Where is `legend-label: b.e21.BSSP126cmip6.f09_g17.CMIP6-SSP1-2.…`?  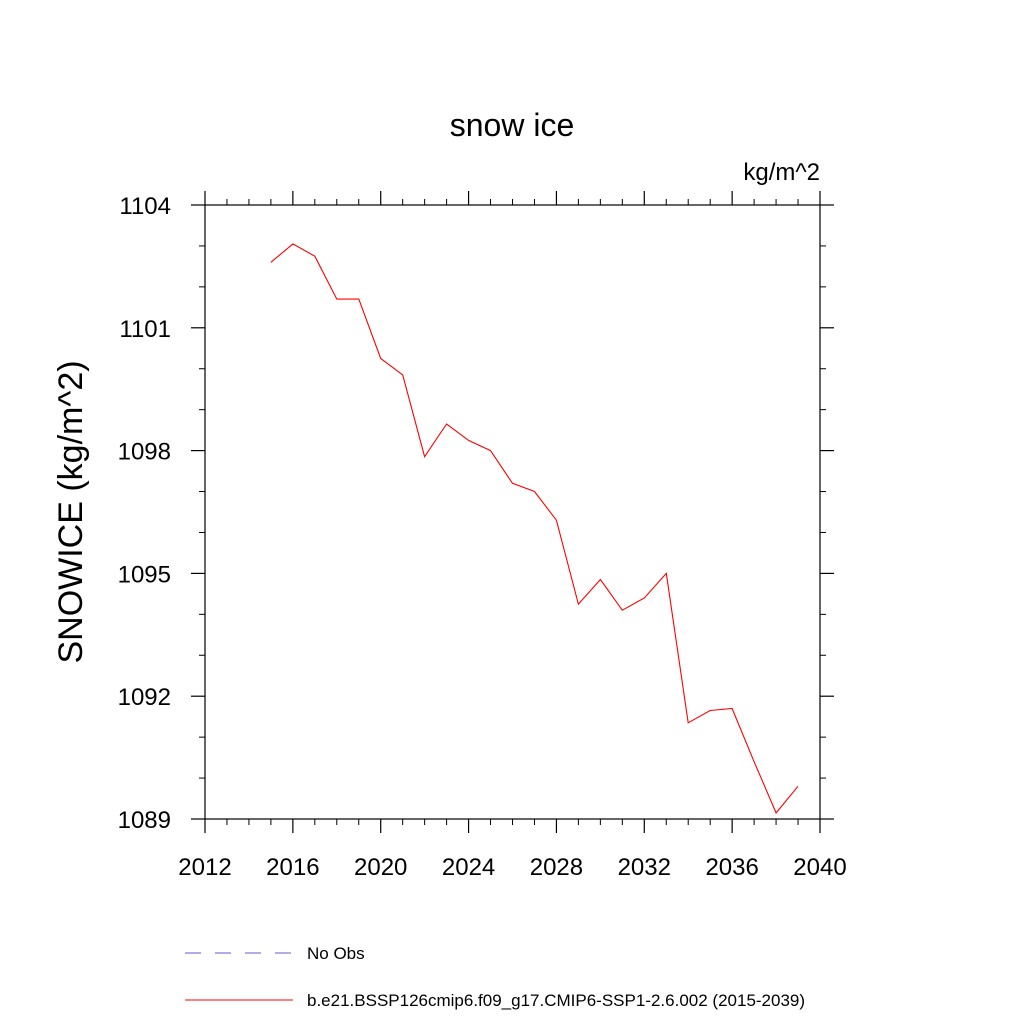
legend-label: b.e21.BSSP126cmip6.f09_g17.CMIP6-SSP1-2.… is located at coordinates (556, 1000).